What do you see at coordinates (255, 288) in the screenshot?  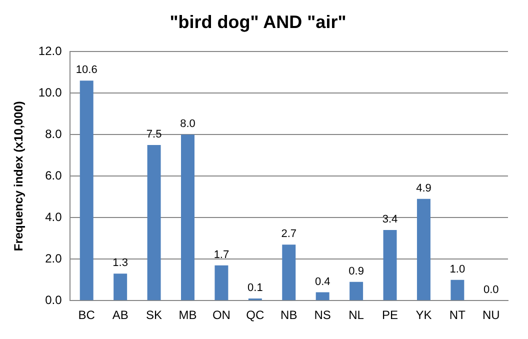 I see `data-label: 0.1` at bounding box center [255, 288].